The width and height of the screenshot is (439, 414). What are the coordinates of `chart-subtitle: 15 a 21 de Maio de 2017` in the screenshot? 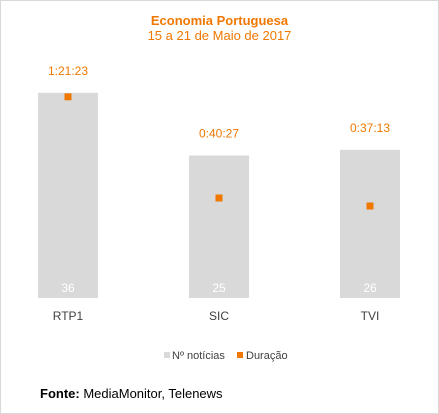 It's located at (219, 35).